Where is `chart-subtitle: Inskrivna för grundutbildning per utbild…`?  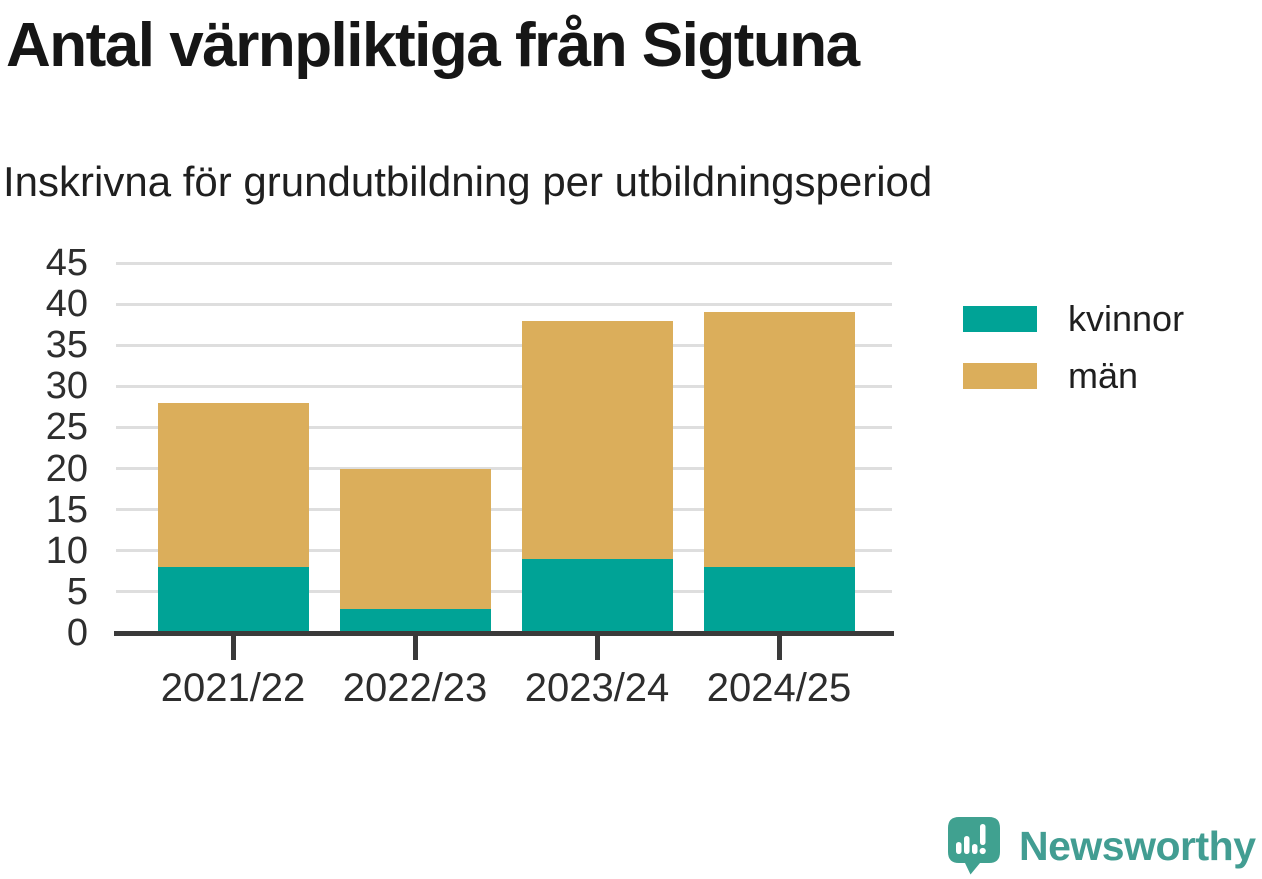 chart-subtitle: Inskrivna för grundutbildning per utbild… is located at coordinates (468, 181).